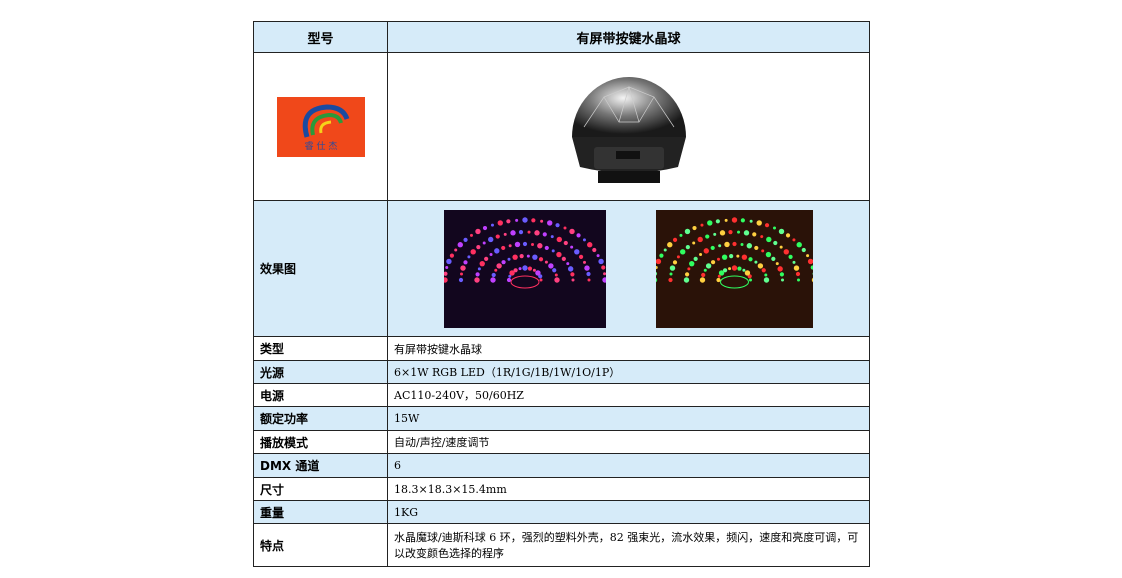 The width and height of the screenshot is (1122, 578). Describe the element at coordinates (320, 146) in the screenshot. I see `logo-text: 睿 仕 杰` at that location.